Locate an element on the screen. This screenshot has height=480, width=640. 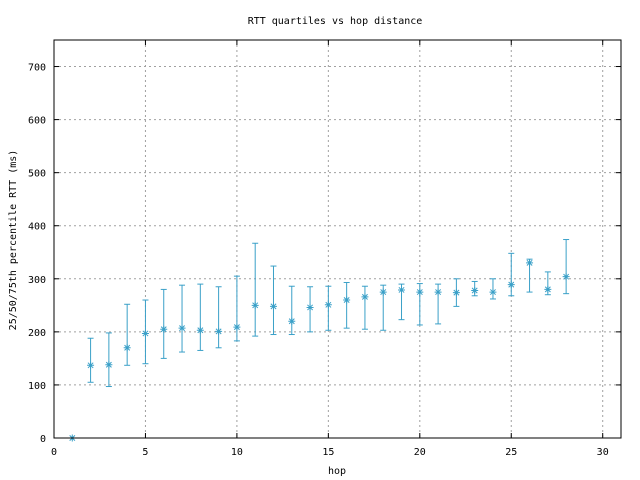
y-tick-label: 600 is located at coordinates (37, 121).